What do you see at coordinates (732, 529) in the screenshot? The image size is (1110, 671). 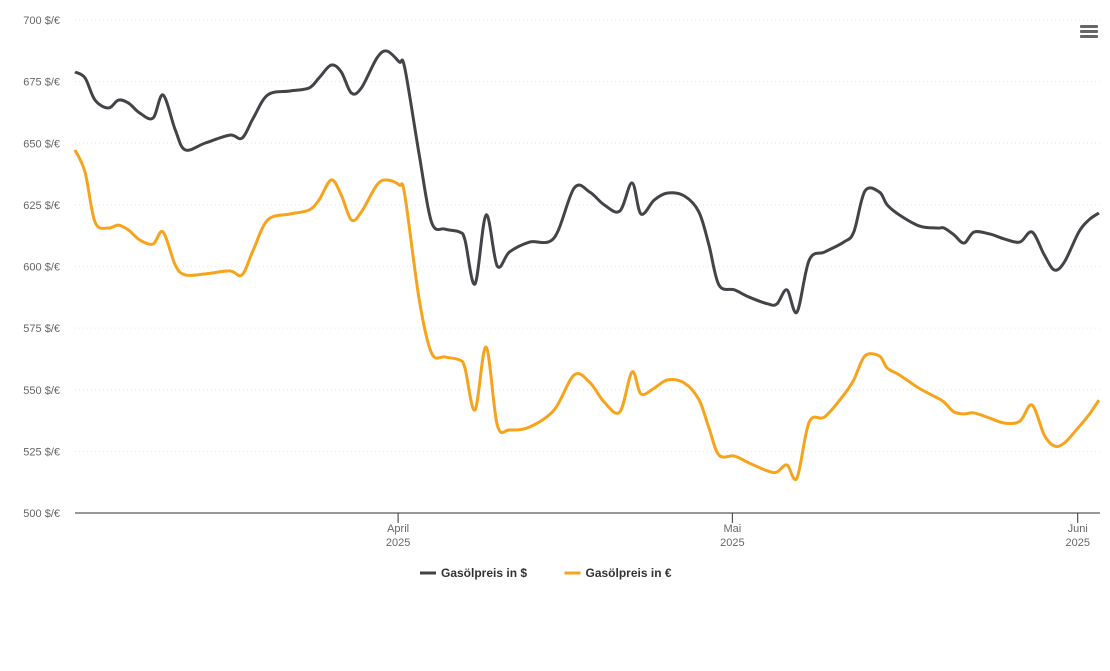 I see `x-tick-label-line: Mai` at bounding box center [732, 529].